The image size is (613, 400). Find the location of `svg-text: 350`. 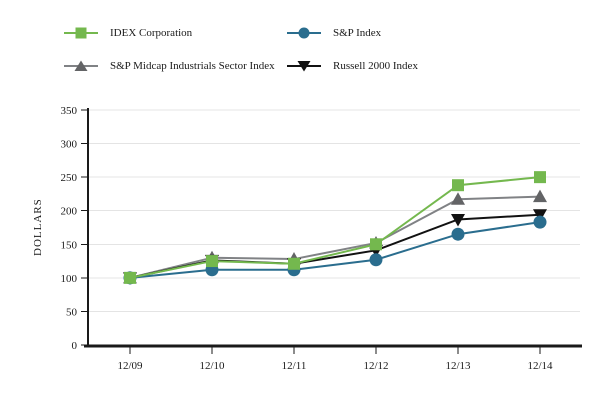

svg-text: 350 is located at coordinates (69, 111).